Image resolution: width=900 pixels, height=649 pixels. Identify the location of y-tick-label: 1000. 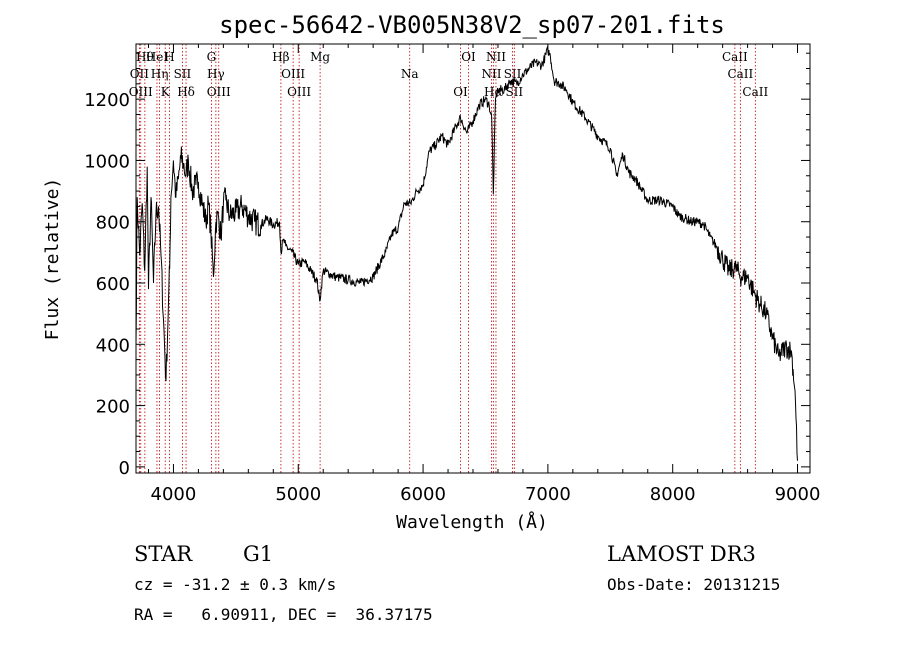
(107, 161).